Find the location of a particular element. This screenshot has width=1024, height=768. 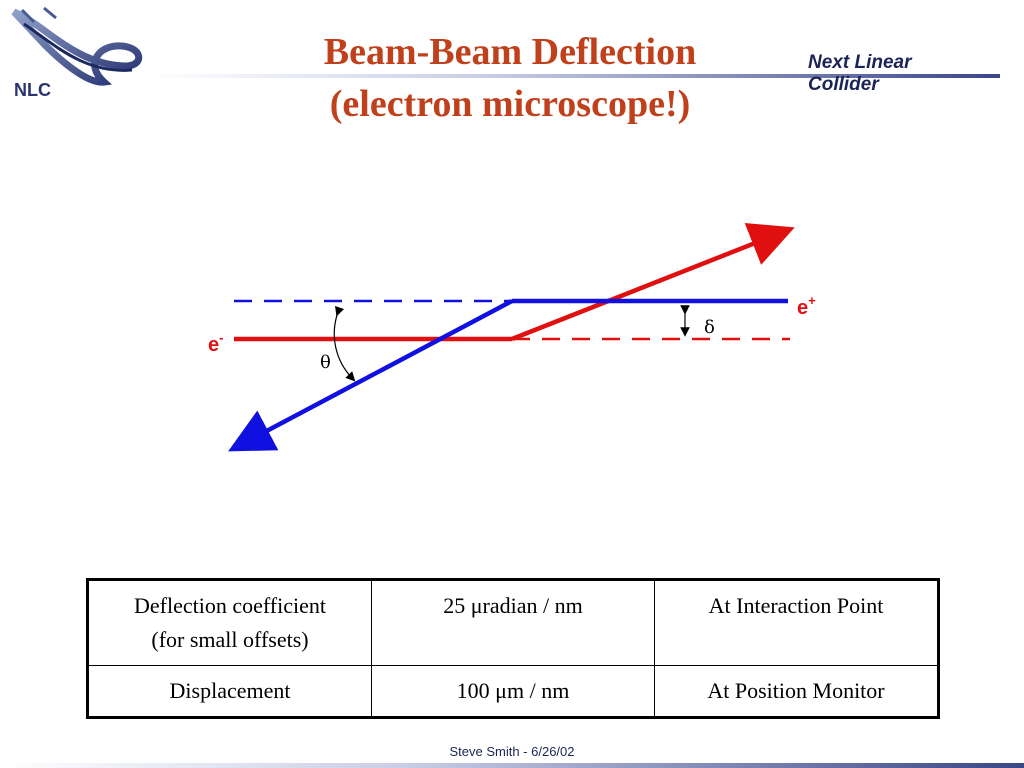

title-line-1: Beam-Beam Deflection is located at coordinates (510, 52).